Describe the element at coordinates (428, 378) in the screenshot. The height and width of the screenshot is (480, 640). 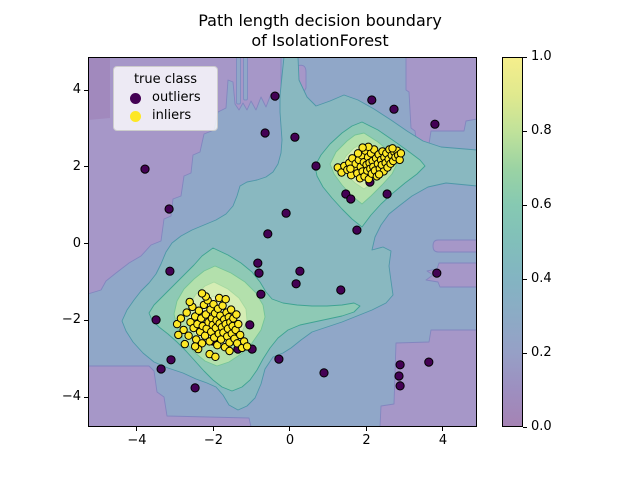
I see `contour-band-purple-bottomright` at that location.